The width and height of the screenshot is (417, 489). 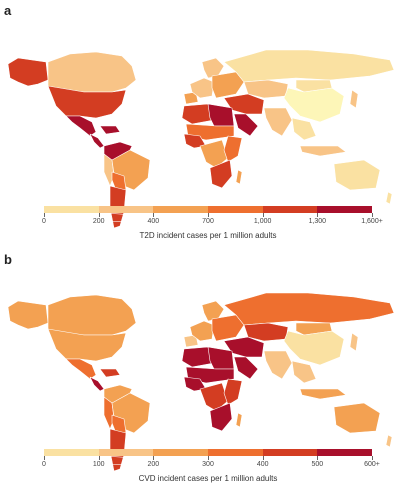 I want to click on legend-tick-label: 1,000, so click(x=262, y=221).